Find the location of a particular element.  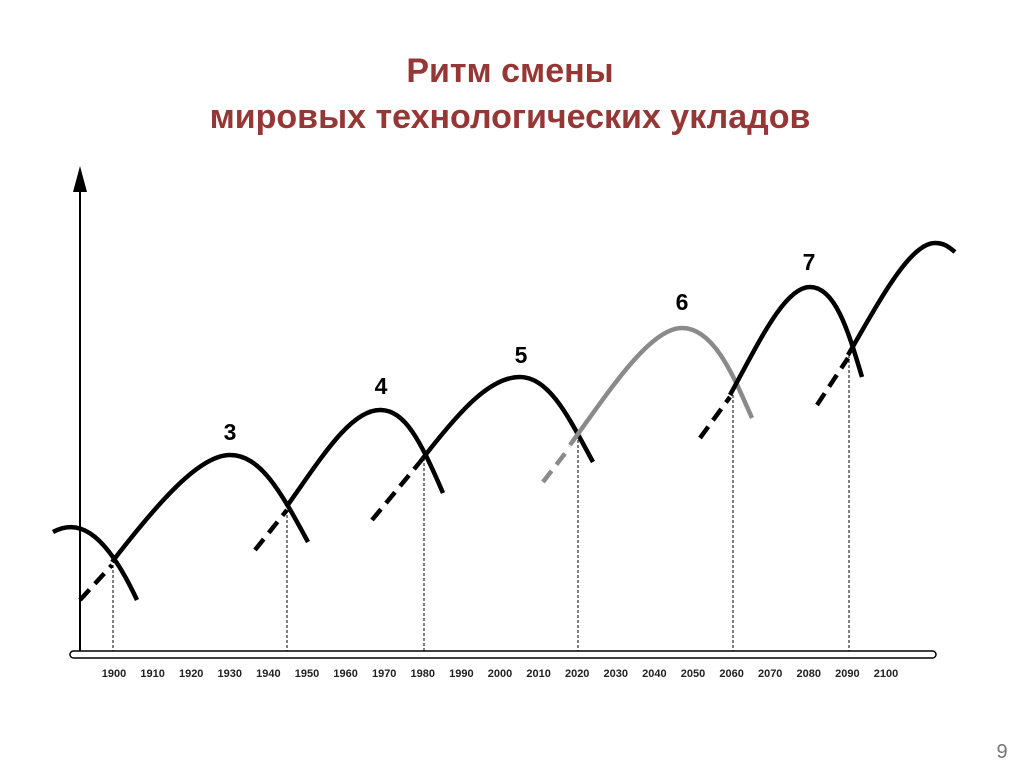

year-label: 2080 is located at coordinates (809, 674).